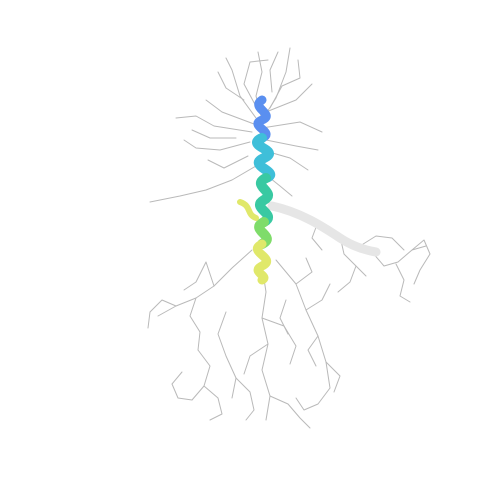 The image size is (500, 500). I want to click on loop-ribbon, so click(324, 229).